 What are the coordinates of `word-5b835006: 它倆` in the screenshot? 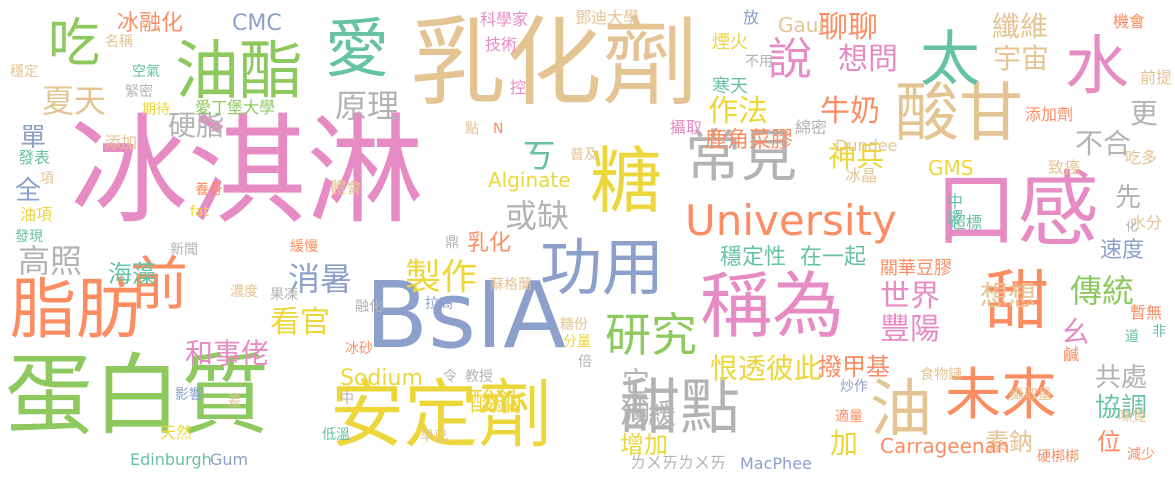 It's located at (634, 395).